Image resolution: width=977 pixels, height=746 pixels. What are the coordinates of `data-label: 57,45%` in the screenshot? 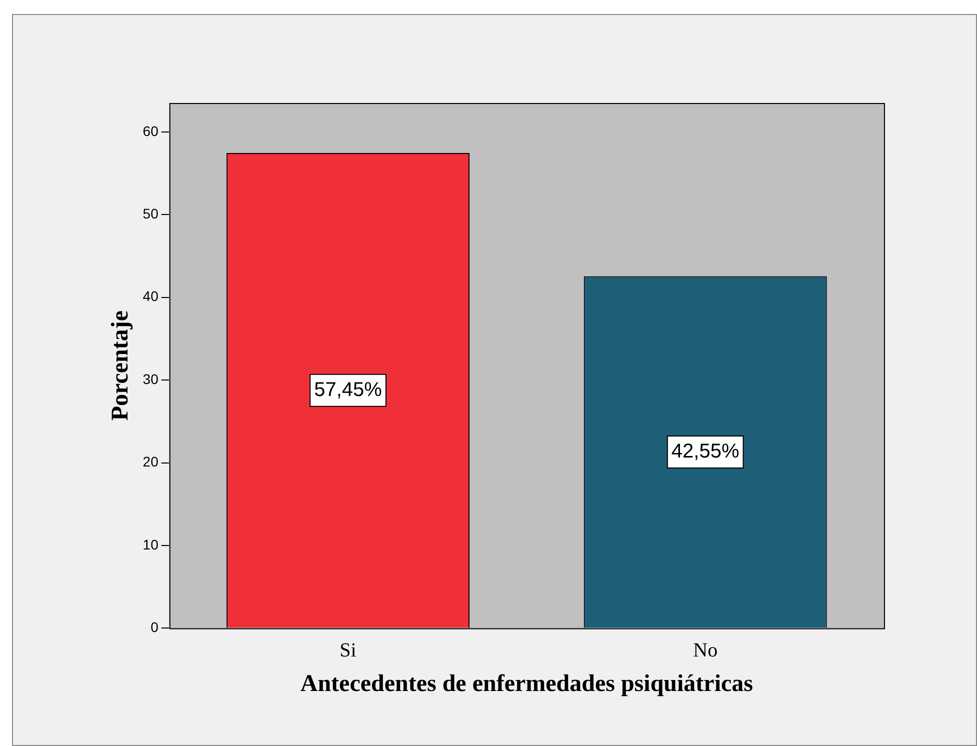 It's located at (348, 389).